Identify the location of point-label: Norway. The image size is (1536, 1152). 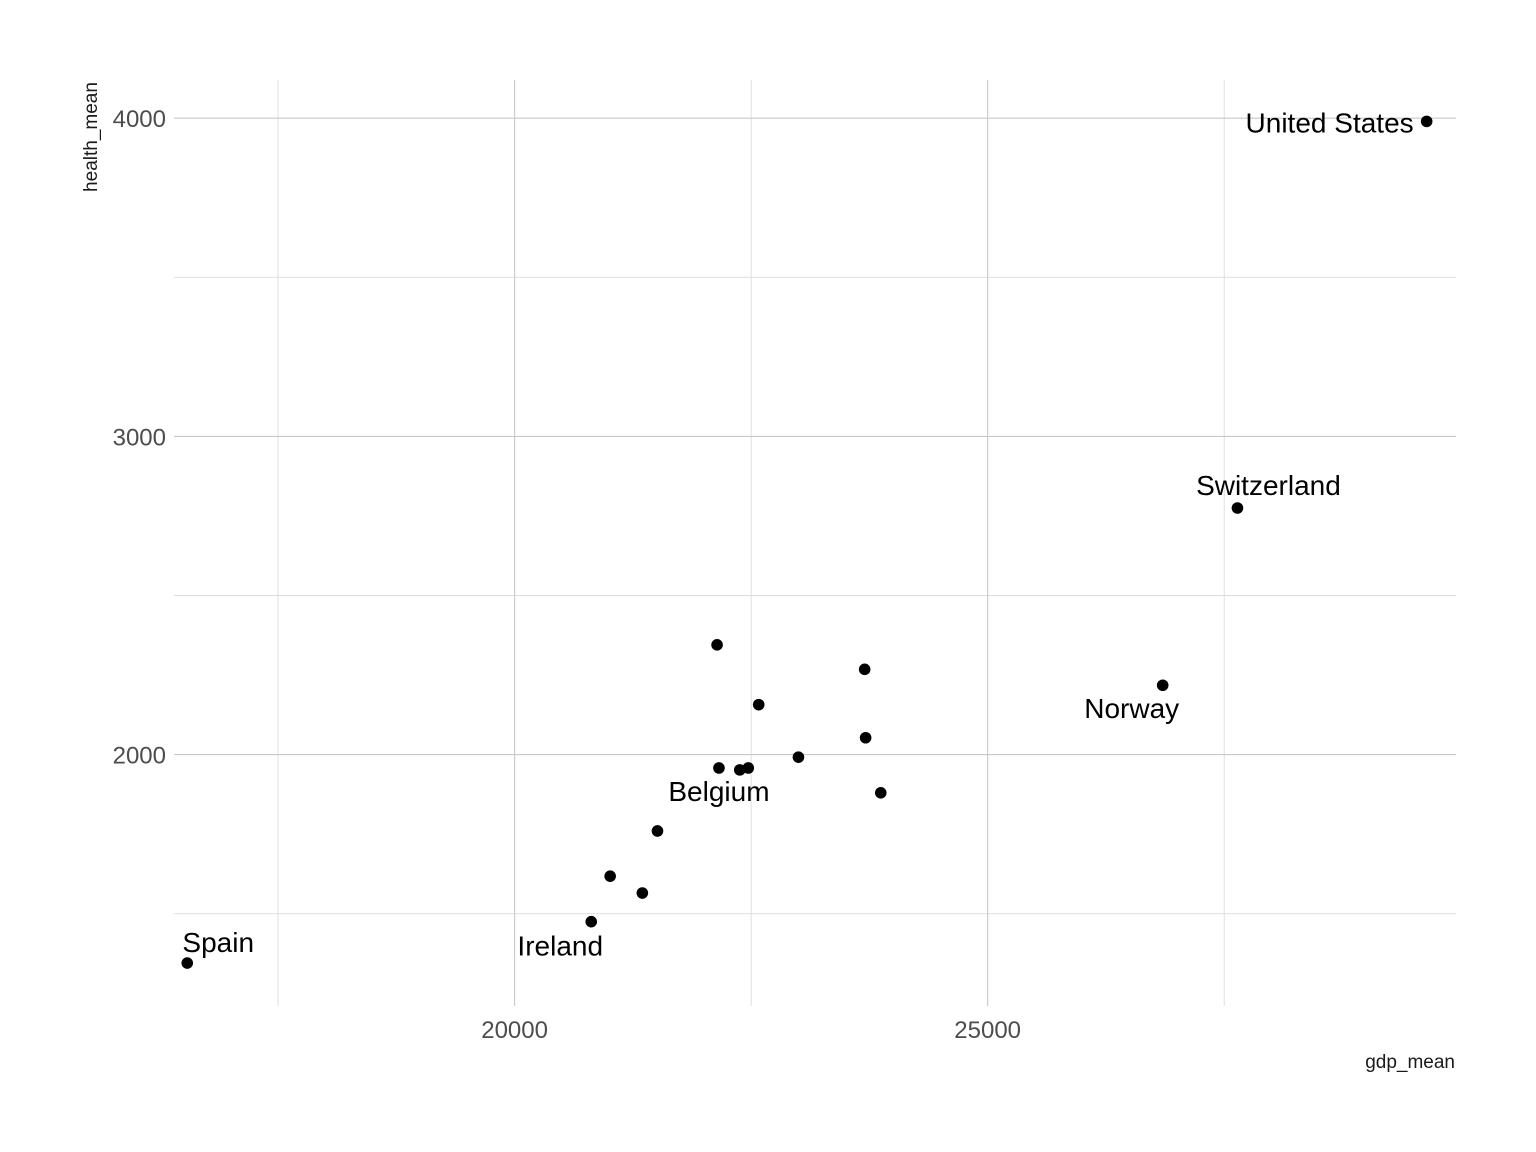
(1131, 708).